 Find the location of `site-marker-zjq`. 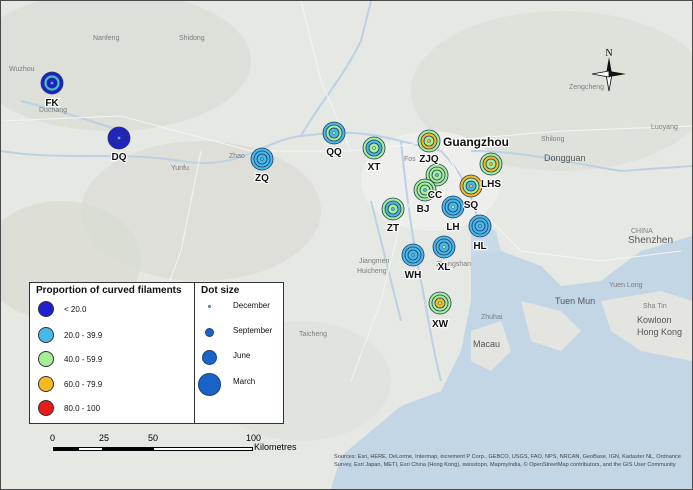

site-marker-zjq is located at coordinates (429, 141).